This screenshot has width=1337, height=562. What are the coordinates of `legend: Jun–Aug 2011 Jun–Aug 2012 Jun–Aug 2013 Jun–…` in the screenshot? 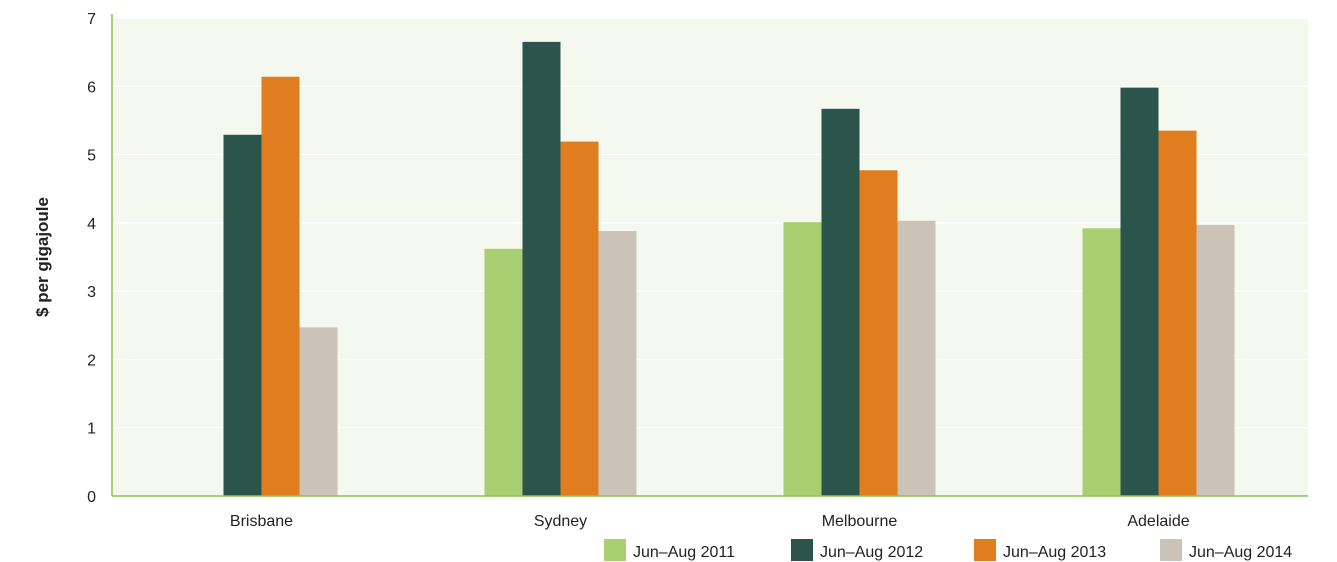 It's located at (948, 550).